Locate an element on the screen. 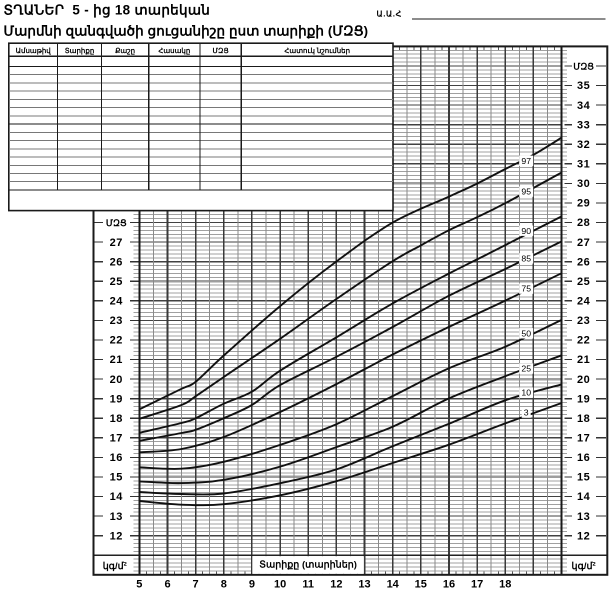  svg-text: 11 is located at coordinates (308, 584).